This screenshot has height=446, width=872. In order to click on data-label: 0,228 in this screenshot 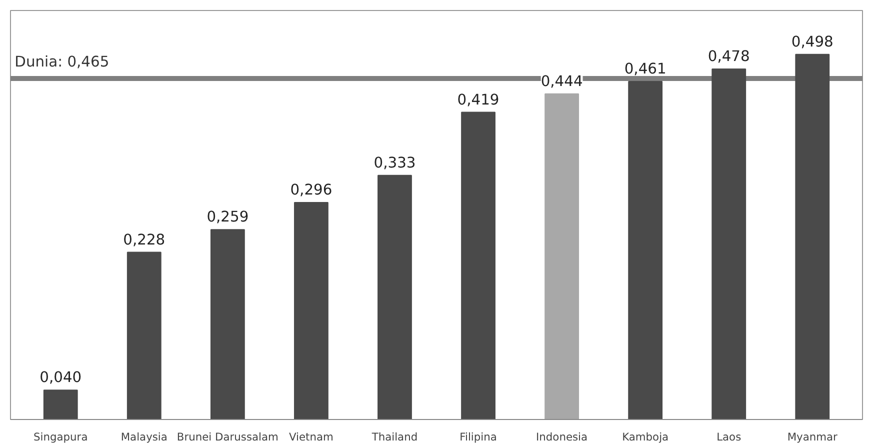, I will do `click(144, 239)`.